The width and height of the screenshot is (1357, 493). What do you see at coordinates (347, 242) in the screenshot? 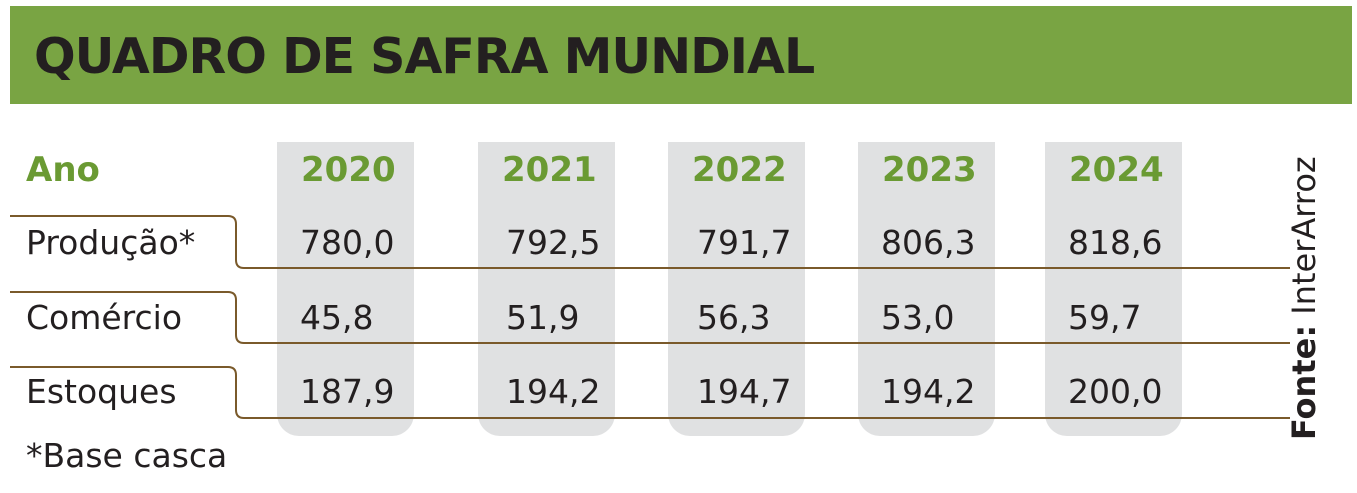
I see `table-cell: 780,0` at bounding box center [347, 242].